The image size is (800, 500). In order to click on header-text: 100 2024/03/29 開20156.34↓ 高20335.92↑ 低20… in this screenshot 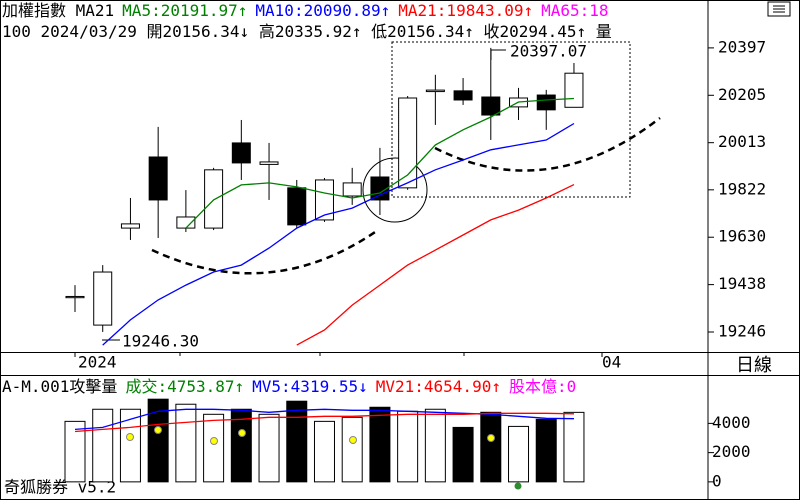, I will do `click(307, 31)`.